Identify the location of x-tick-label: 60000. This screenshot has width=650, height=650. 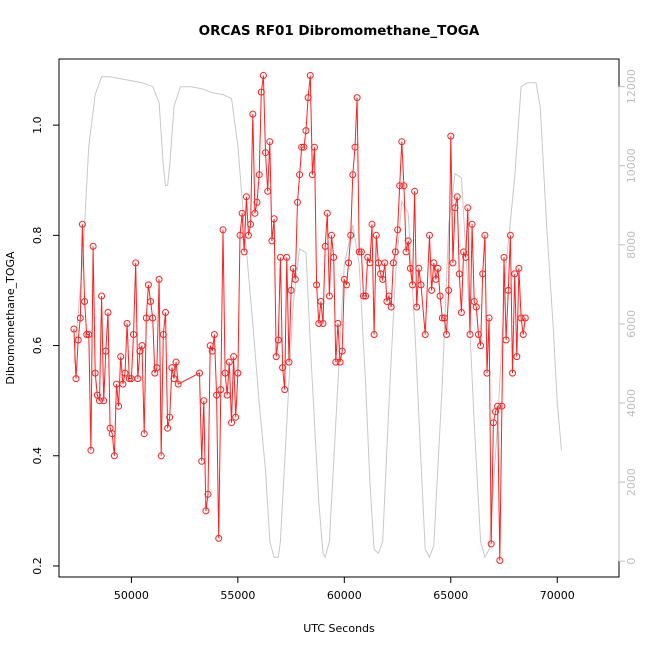
(344, 595).